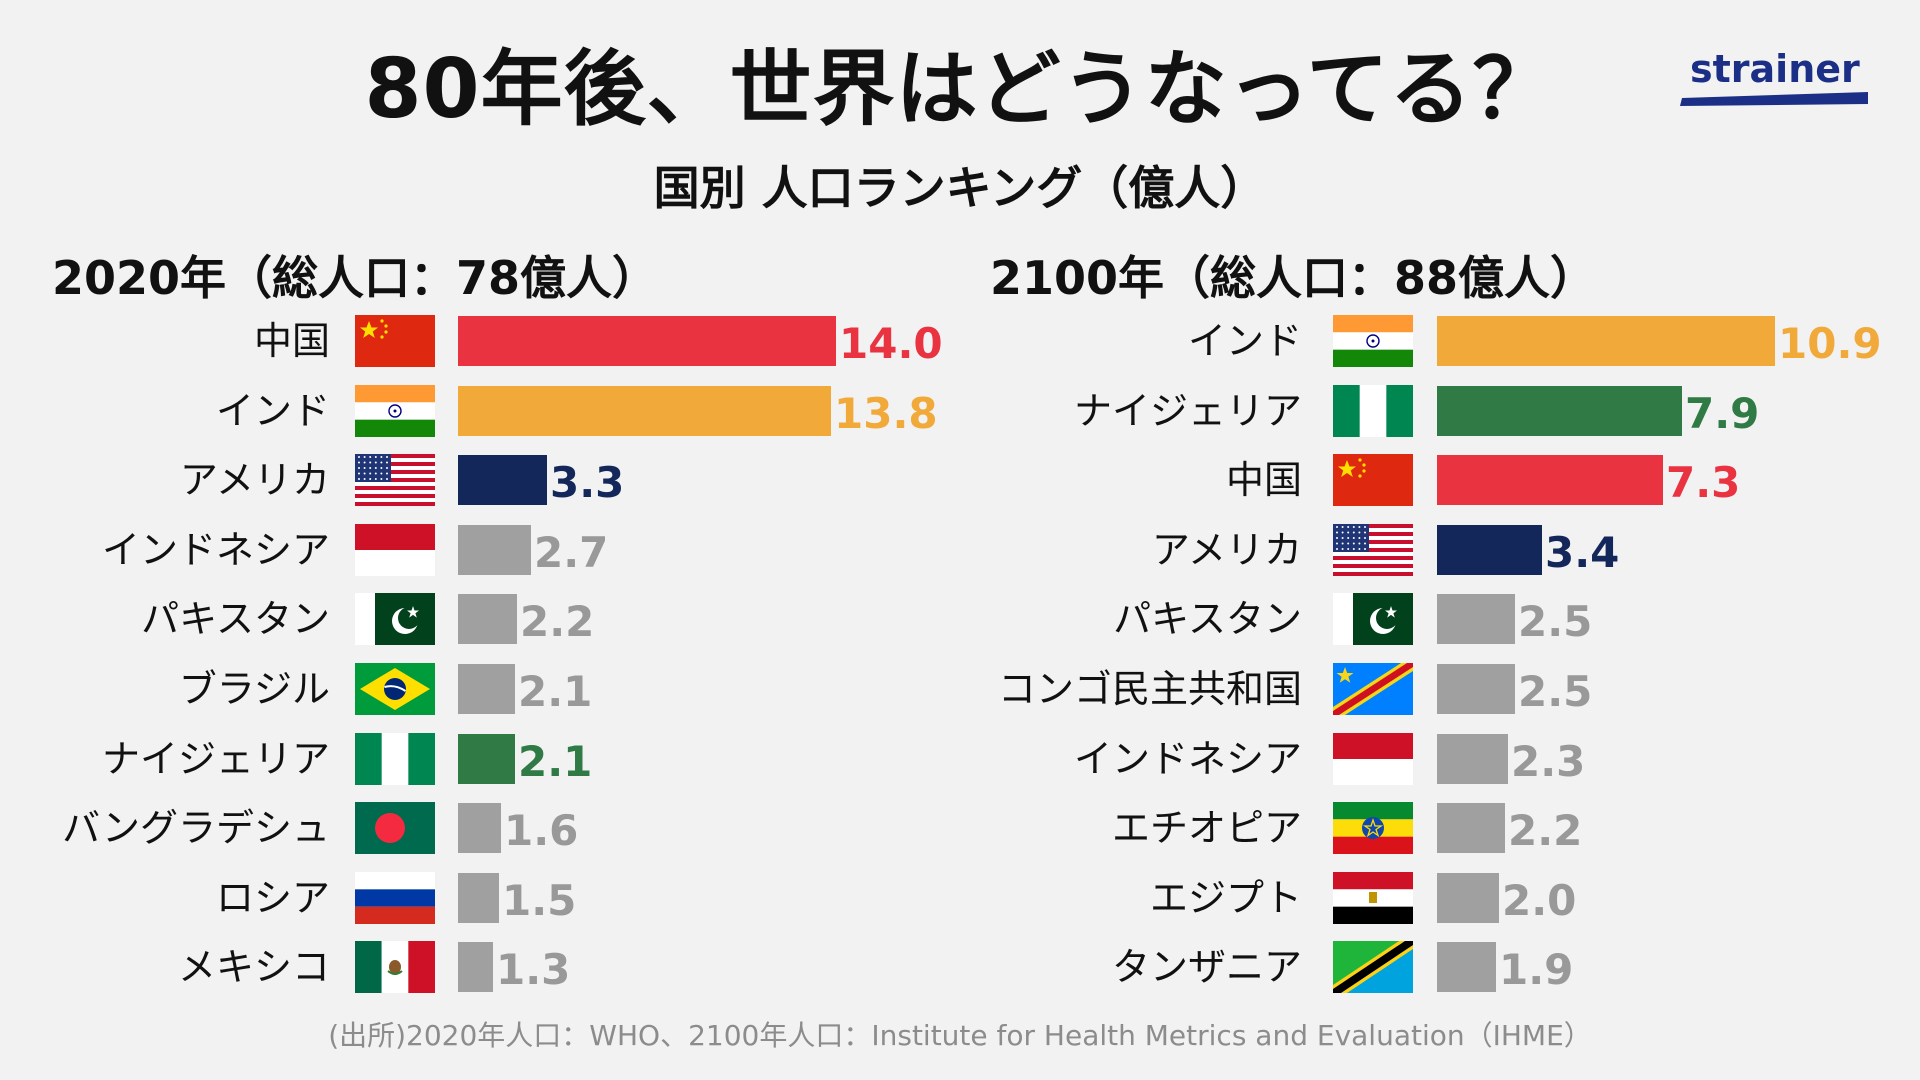 Image resolution: width=1920 pixels, height=1080 pixels. I want to click on value-label: 2.2, so click(557, 621).